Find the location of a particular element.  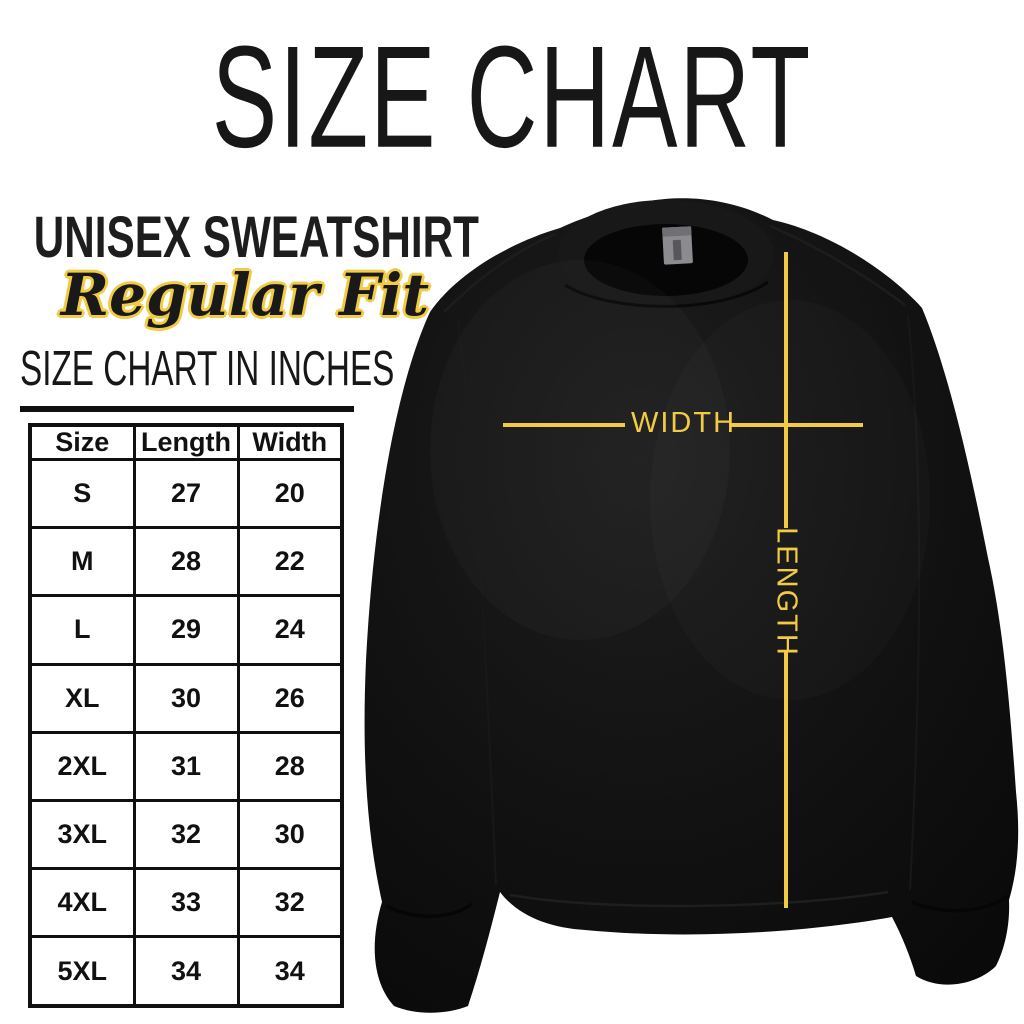

table-row: L 29 24 is located at coordinates (186, 630).